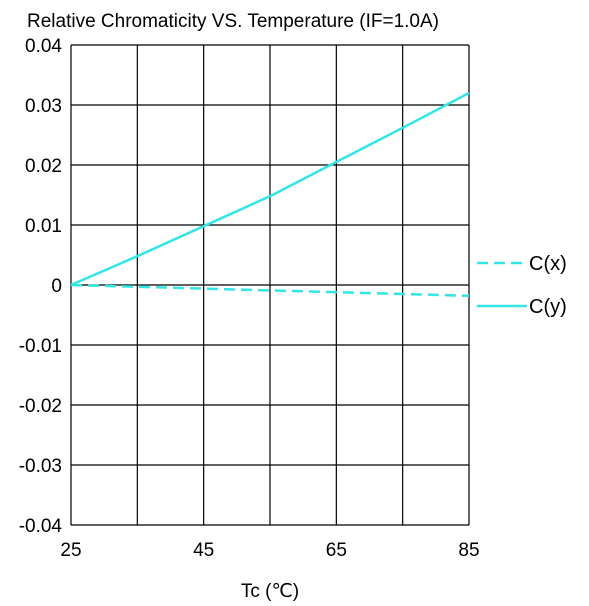 The height and width of the screenshot is (606, 589). I want to click on y-tick-label: -0.02, so click(40, 406).